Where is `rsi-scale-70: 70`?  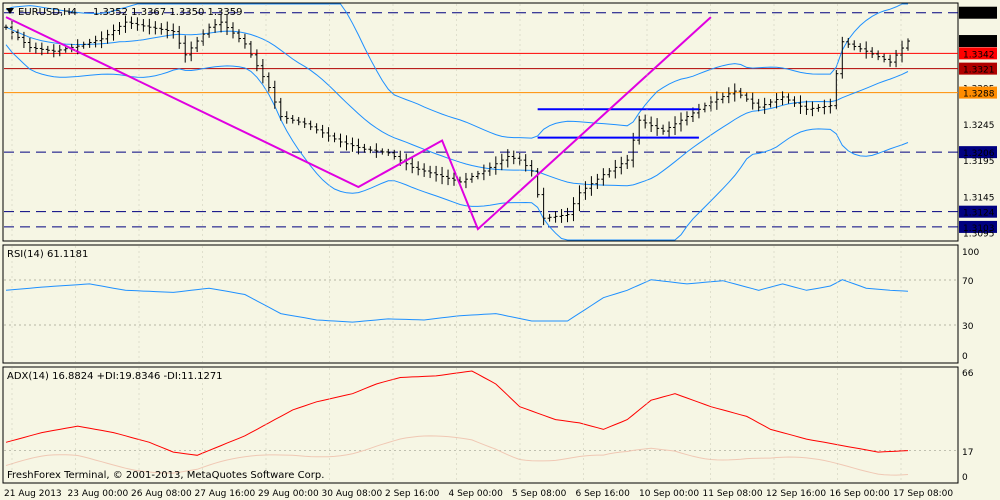 rsi-scale-70: 70 is located at coordinates (968, 282).